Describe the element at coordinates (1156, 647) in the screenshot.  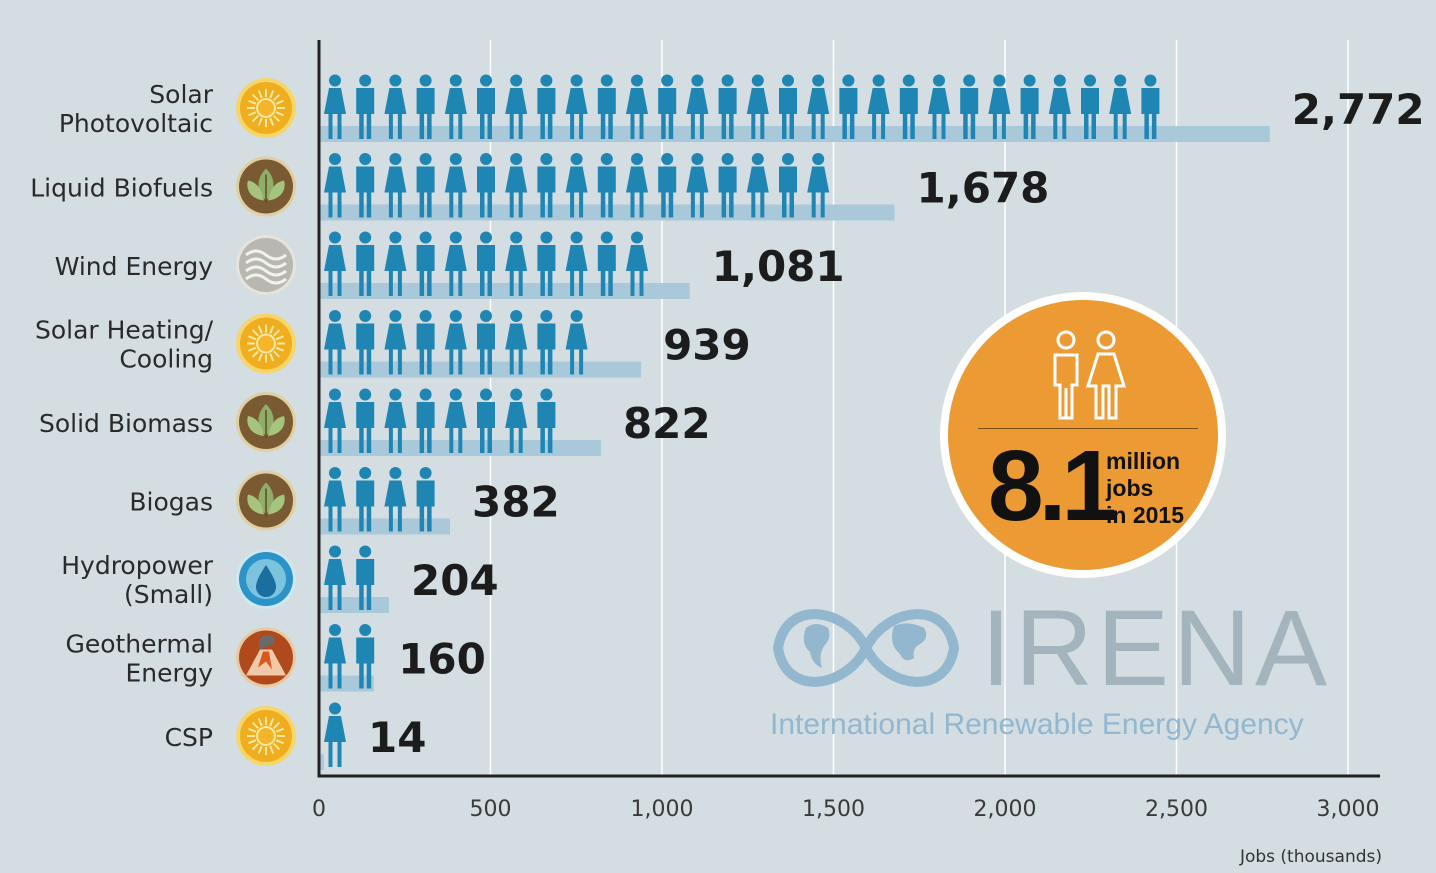
I see `logo-name: IRENA` at that location.